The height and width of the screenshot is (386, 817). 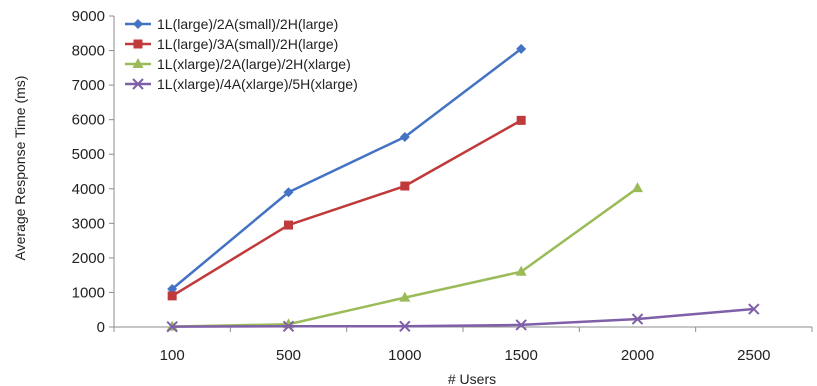 What do you see at coordinates (88, 16) in the screenshot?
I see `y-tick-label: 9000` at bounding box center [88, 16].